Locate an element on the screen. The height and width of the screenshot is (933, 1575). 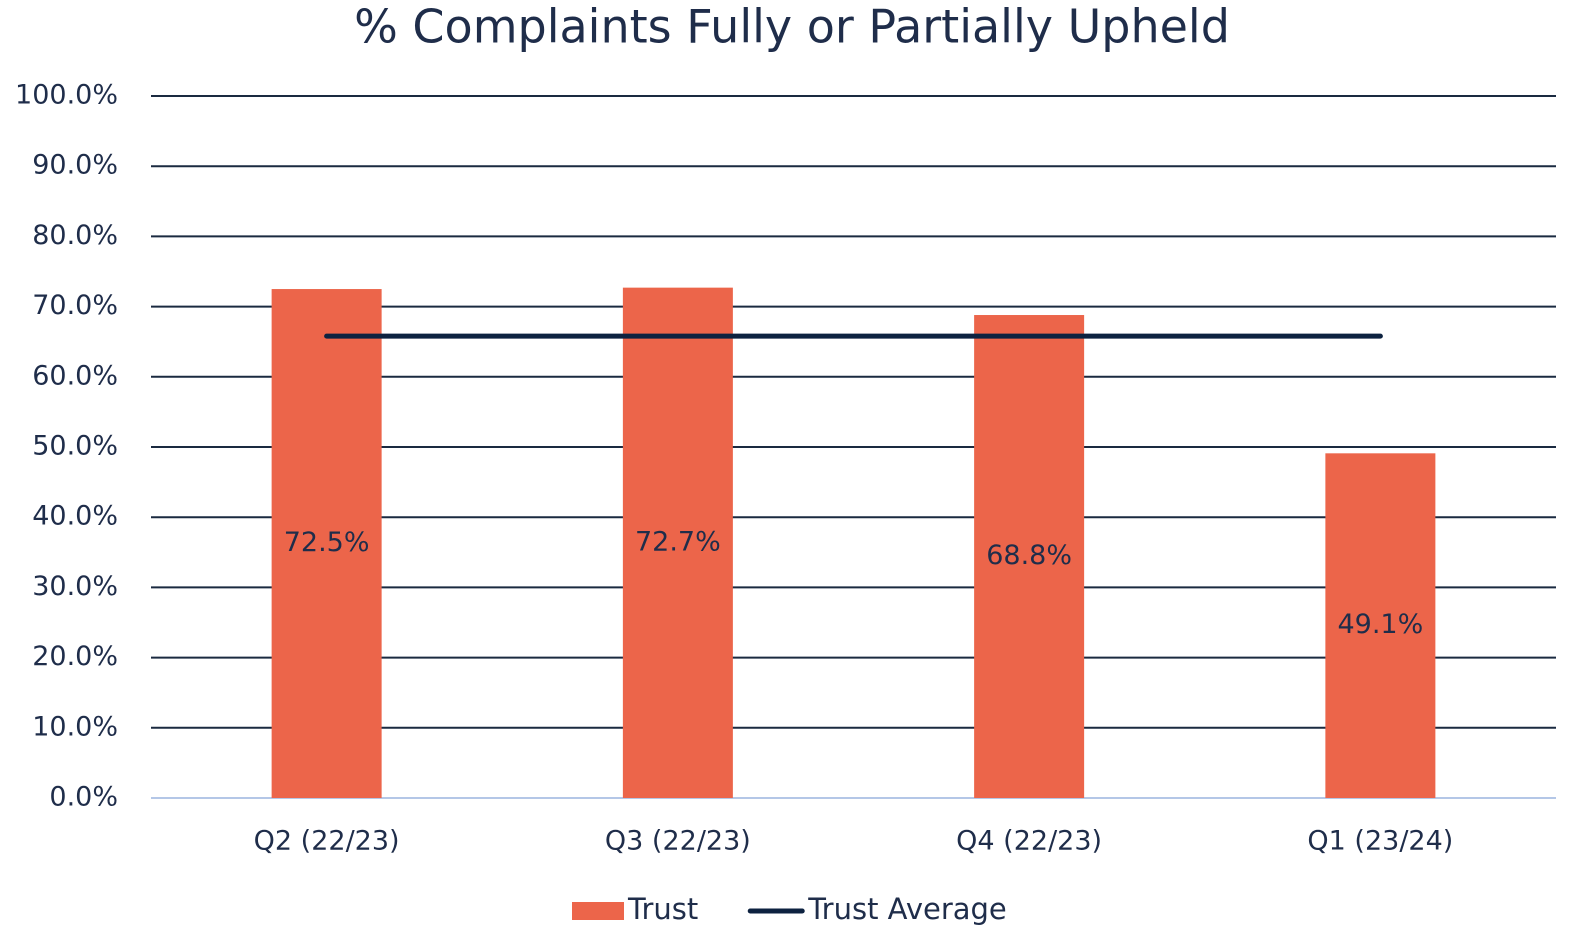
data-label: 72.7% is located at coordinates (678, 541).